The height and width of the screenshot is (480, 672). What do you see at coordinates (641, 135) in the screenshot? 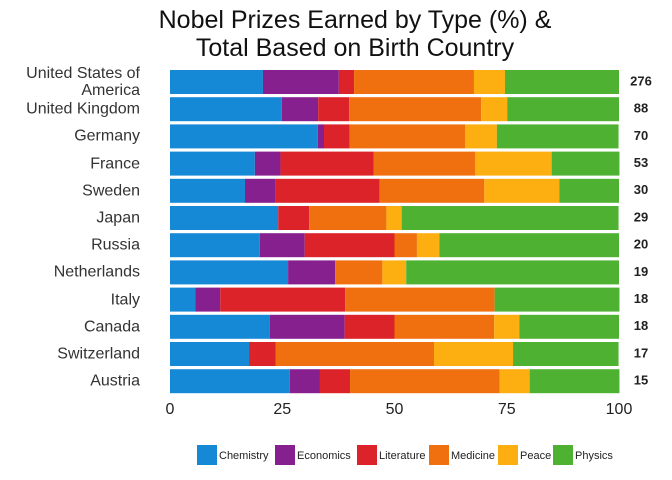
I see `total-label: 70` at bounding box center [641, 135].